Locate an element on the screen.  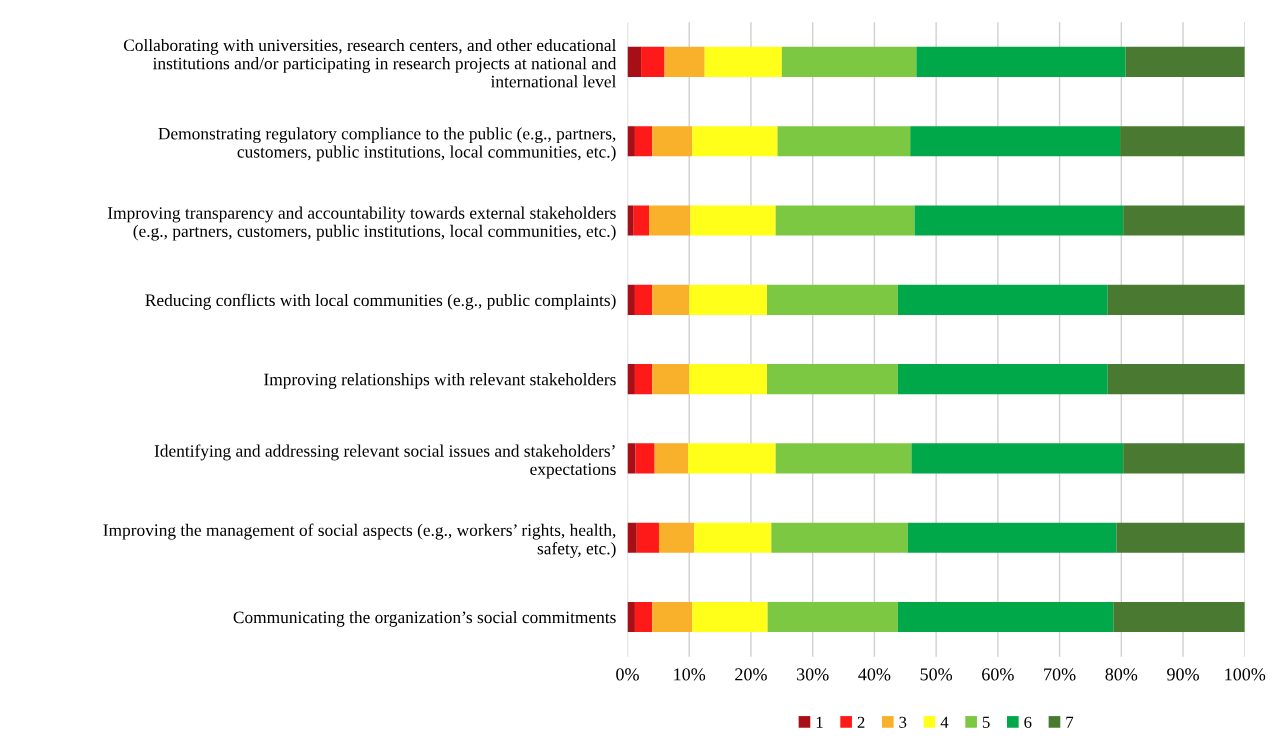
x-tick-label: 80% is located at coordinates (1121, 674).